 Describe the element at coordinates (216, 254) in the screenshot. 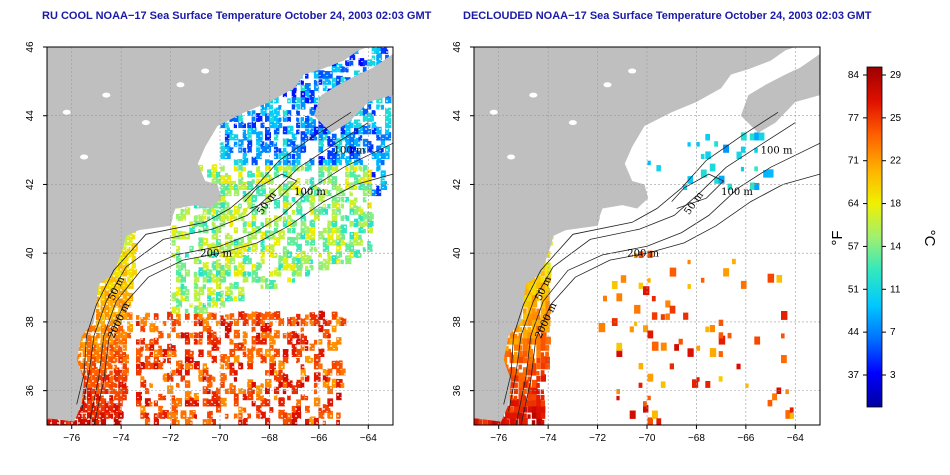

I see `contour-label: 200 m` at that location.